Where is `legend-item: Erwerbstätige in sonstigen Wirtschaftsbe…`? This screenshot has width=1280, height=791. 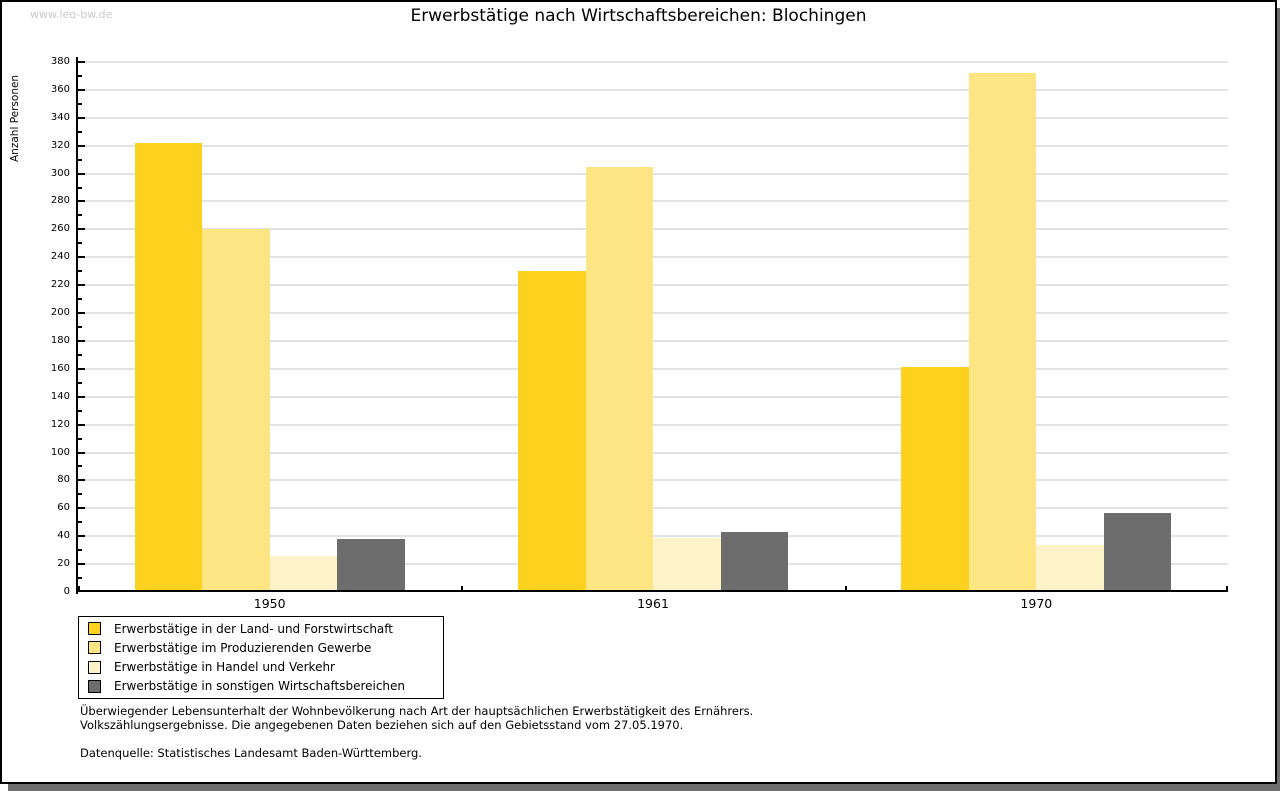 legend-item: Erwerbstätige in sonstigen Wirtschaftsbe… is located at coordinates (261, 686).